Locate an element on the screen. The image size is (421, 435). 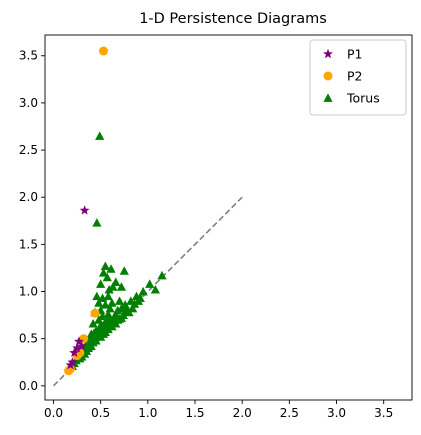
y-tick-label: 1.0 is located at coordinates (28, 292).